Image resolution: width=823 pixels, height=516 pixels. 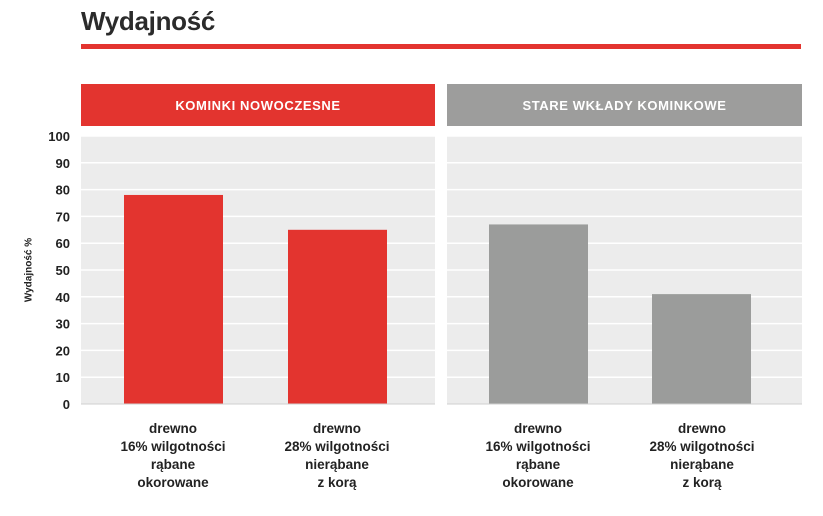 I want to click on y-tick-label: 50, so click(x=63, y=270).